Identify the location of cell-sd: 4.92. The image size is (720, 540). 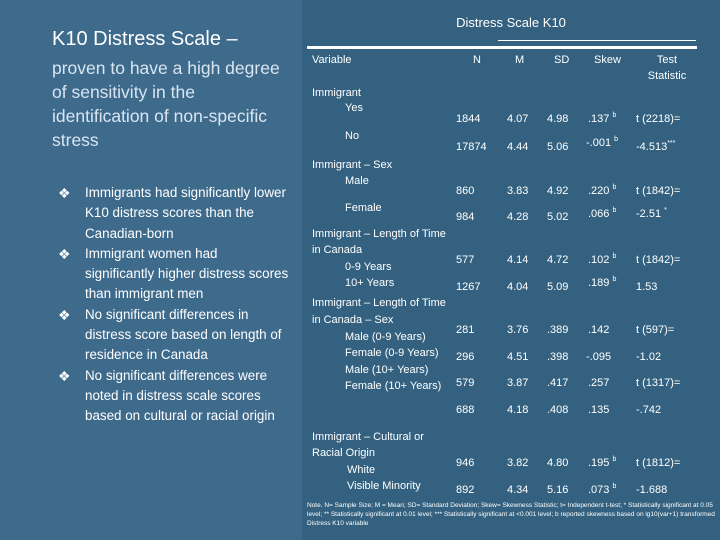
(558, 191).